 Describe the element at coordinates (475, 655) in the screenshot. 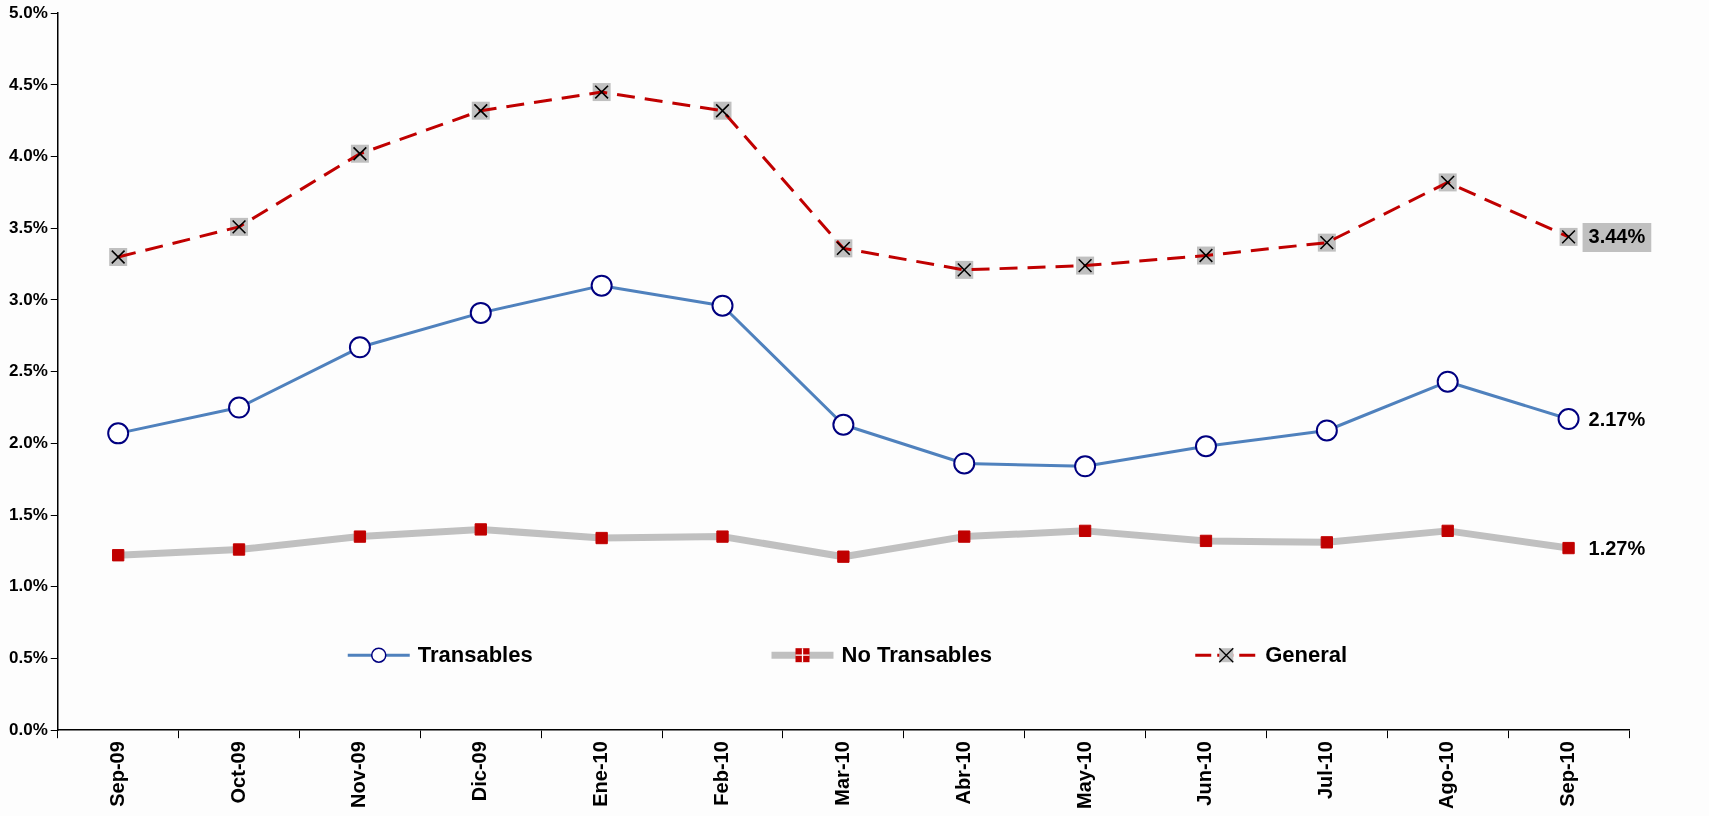

I see `legend-label: Transables` at that location.